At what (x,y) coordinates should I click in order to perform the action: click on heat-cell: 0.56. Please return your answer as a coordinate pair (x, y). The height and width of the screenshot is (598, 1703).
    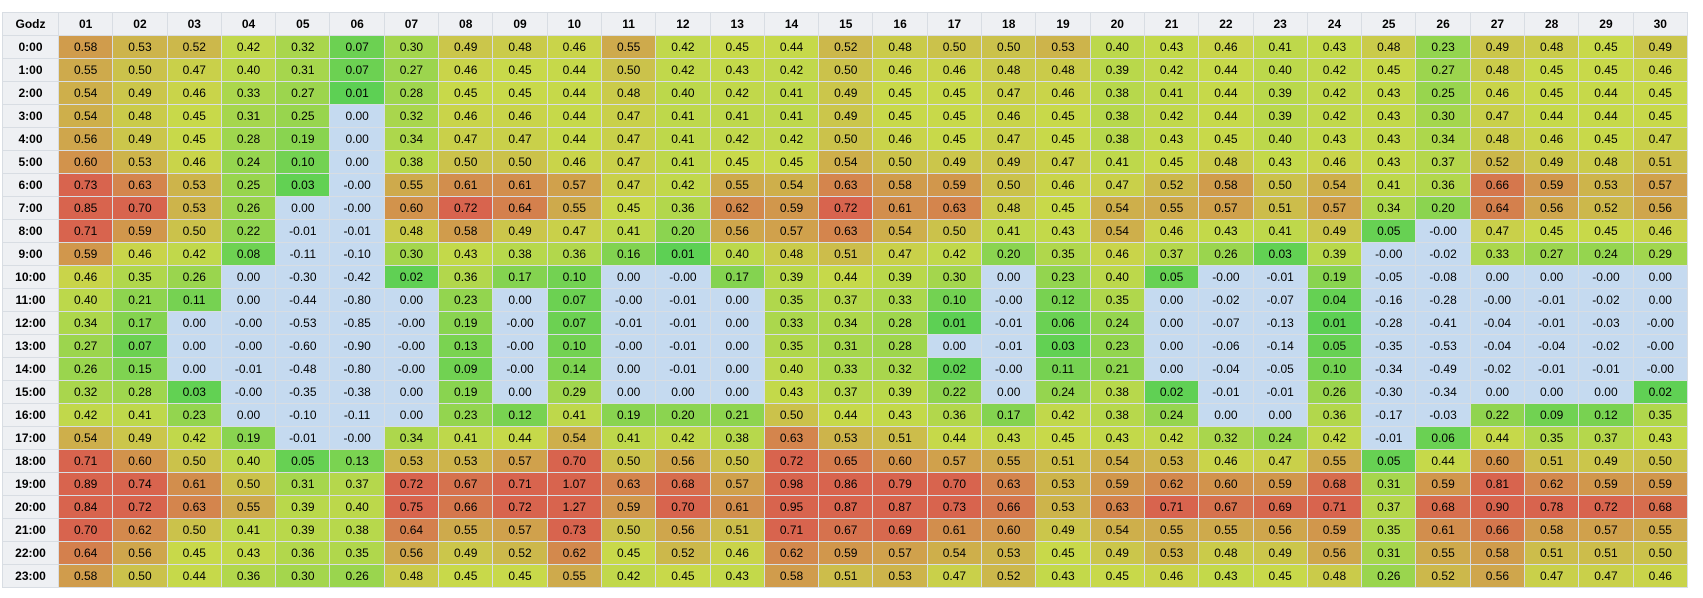
    Looking at the image, I should click on (737, 231).